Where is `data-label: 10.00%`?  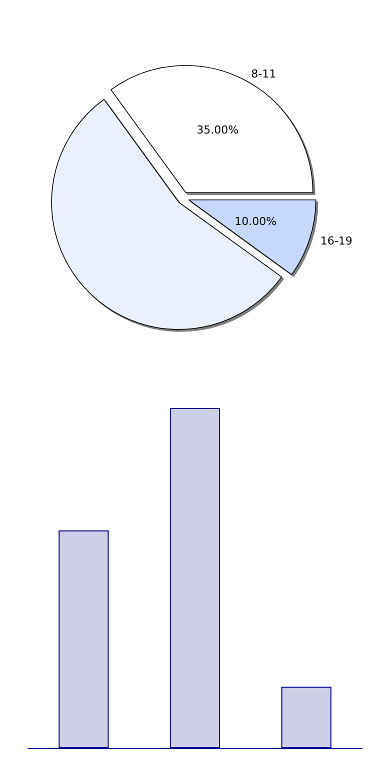
data-label: 10.00% is located at coordinates (255, 221).